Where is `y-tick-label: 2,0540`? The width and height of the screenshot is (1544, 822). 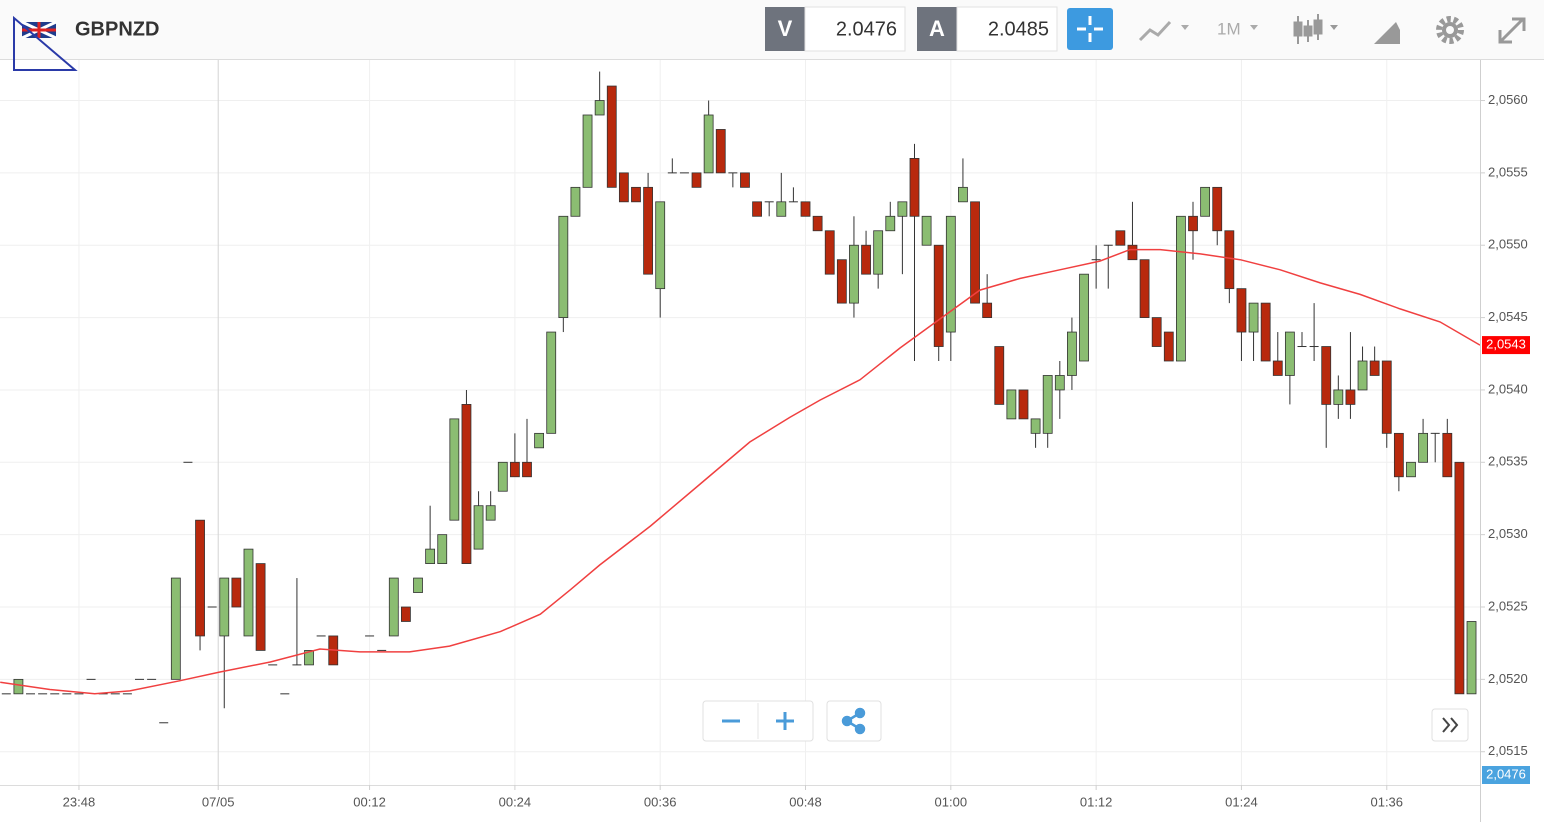
y-tick-label: 2,0540 is located at coordinates (1508, 388).